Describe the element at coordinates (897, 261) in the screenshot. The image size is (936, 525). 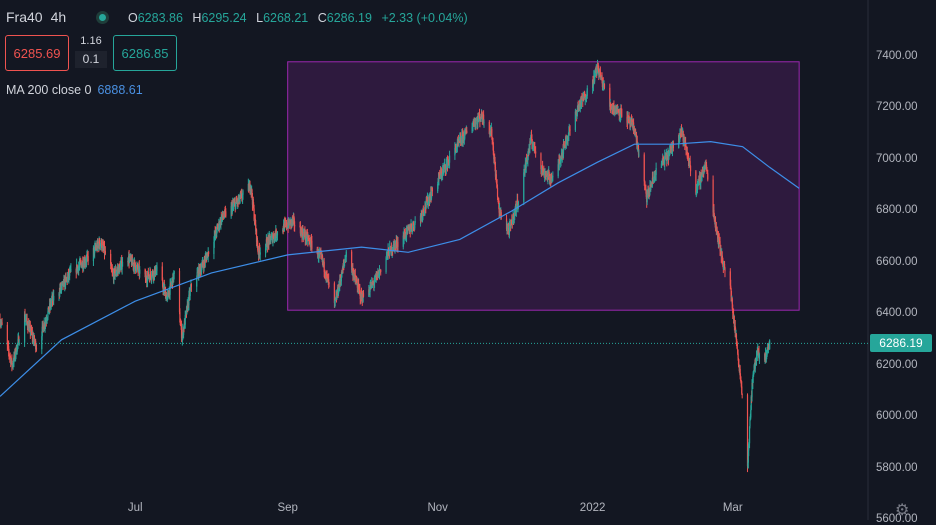
I see `price-tick-label: 6600.00` at that location.